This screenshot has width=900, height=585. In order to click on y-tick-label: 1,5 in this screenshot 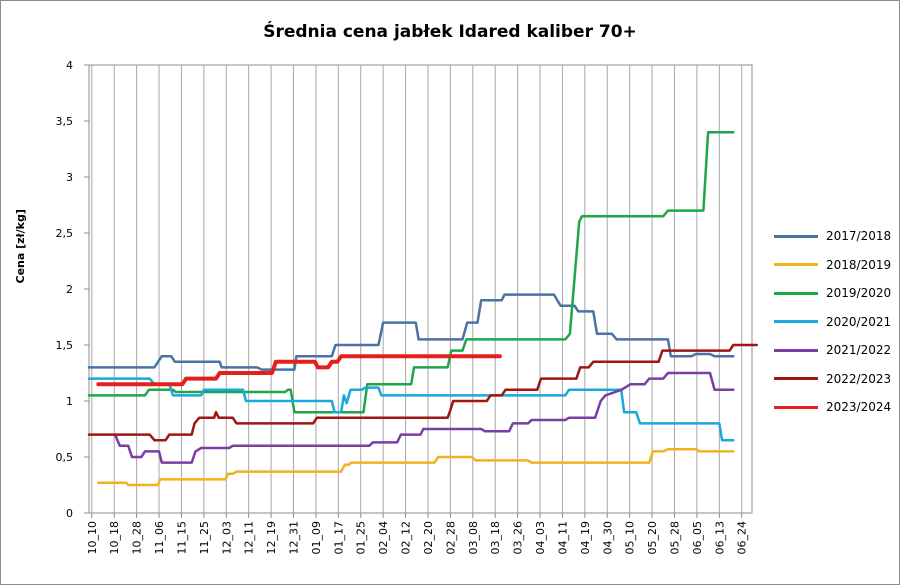, I will do `click(65, 345)`.